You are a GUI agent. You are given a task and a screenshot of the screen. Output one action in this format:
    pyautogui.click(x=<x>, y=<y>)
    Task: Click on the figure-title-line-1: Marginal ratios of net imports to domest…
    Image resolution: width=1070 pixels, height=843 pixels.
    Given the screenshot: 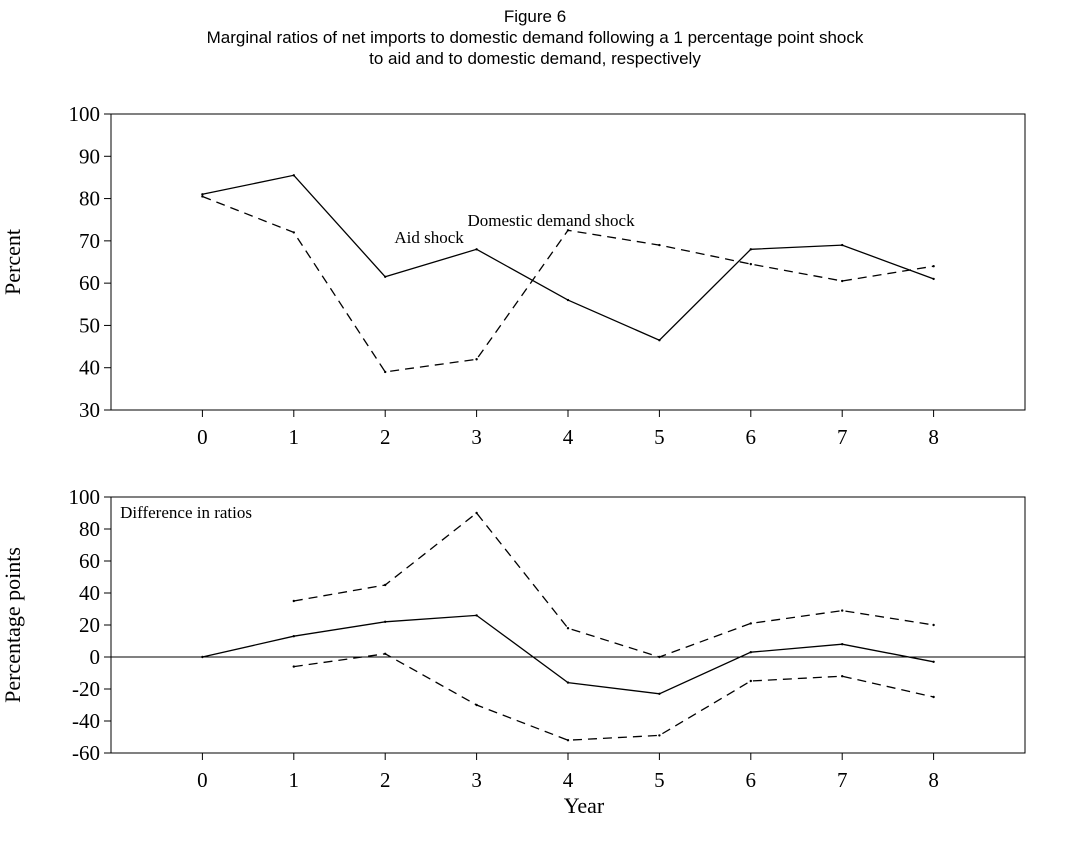 What is the action you would take?
    pyautogui.click(x=535, y=37)
    